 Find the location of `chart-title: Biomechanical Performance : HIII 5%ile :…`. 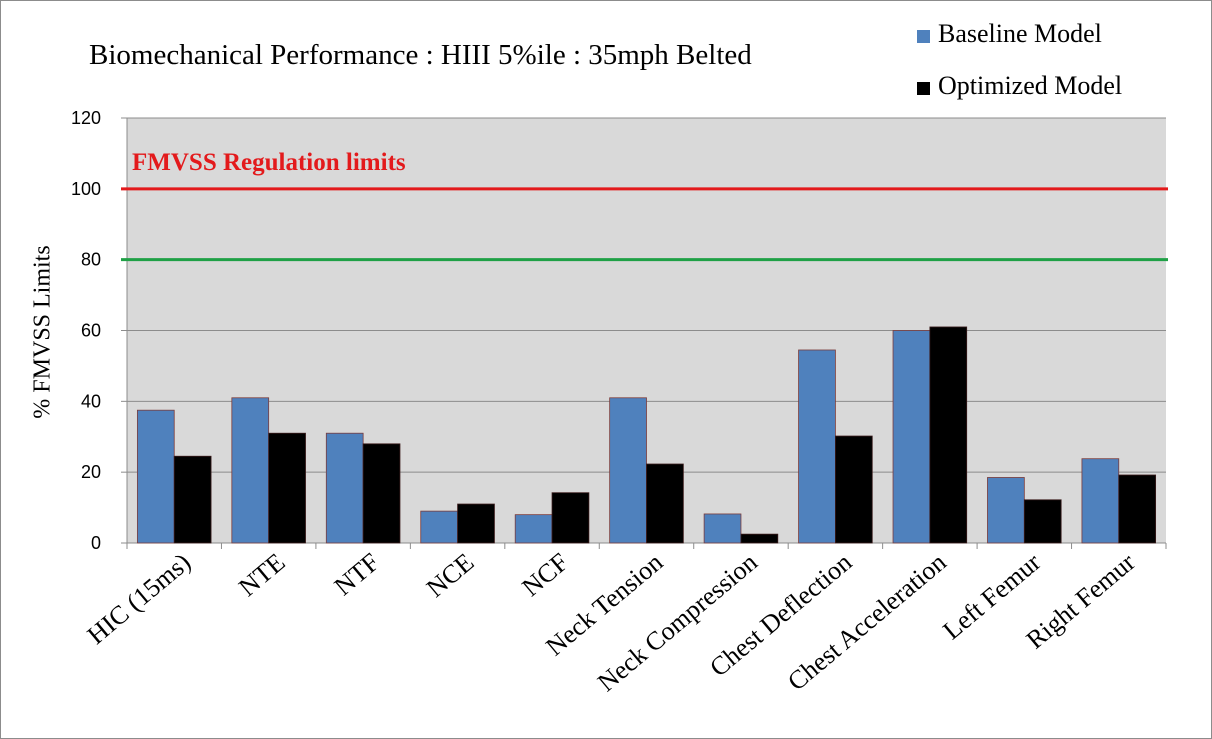

chart-title: Biomechanical Performance : HIII 5%ile :… is located at coordinates (420, 55).